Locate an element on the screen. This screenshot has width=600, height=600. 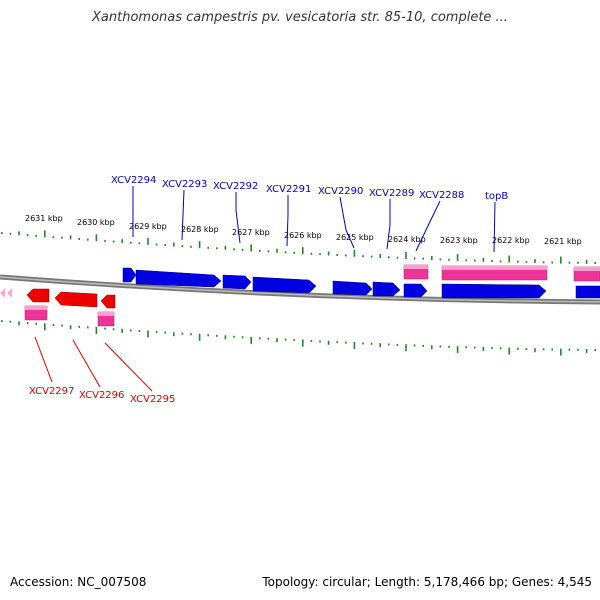
gene-label-xcv2292: XCV2292 is located at coordinates (235, 186).